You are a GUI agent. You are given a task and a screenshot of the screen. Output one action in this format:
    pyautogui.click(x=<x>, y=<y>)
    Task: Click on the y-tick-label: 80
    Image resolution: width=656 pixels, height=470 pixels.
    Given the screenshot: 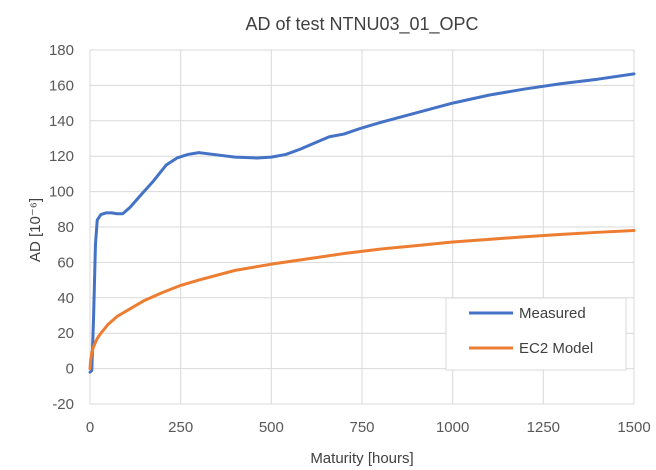 What is the action you would take?
    pyautogui.click(x=65, y=227)
    